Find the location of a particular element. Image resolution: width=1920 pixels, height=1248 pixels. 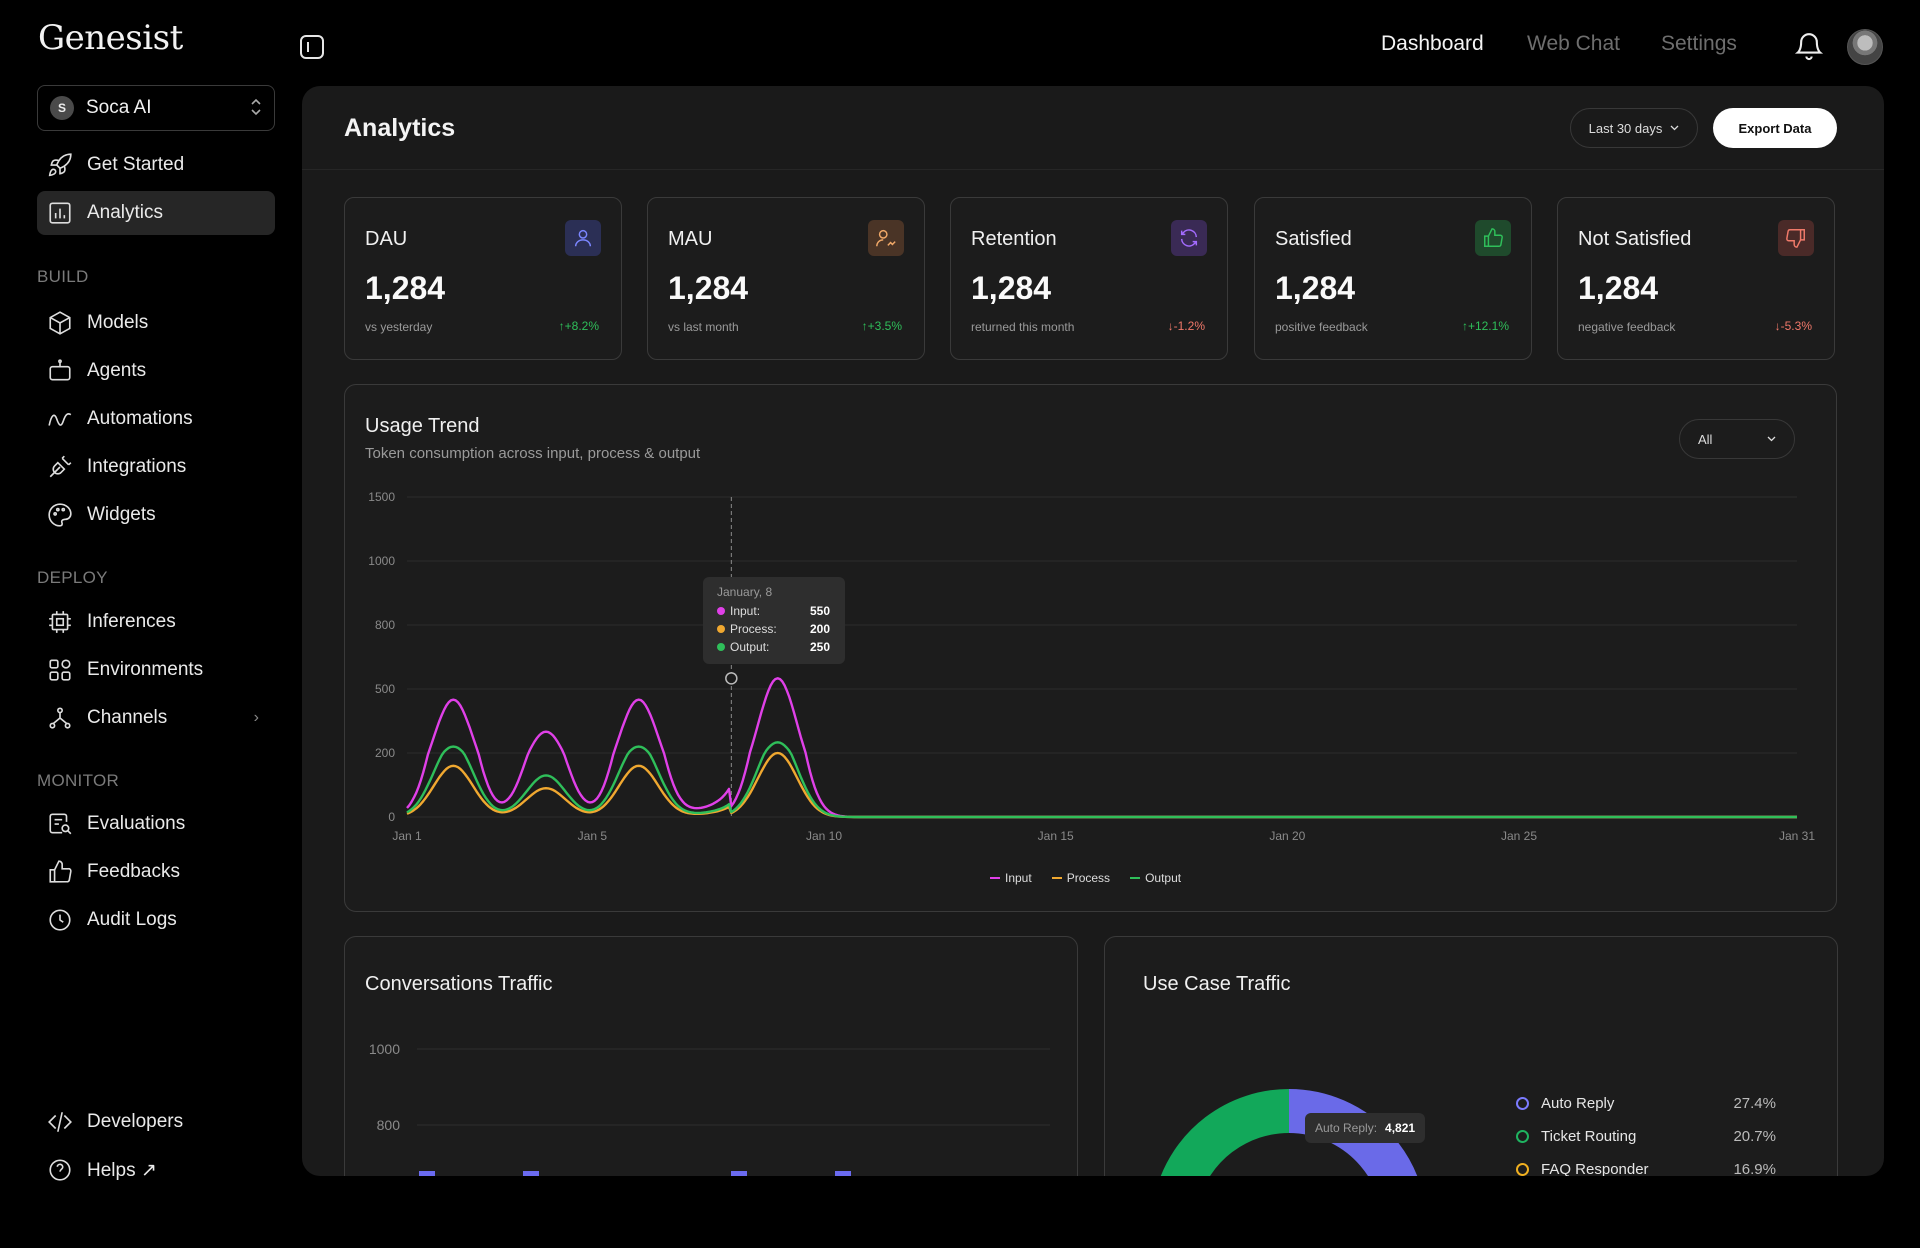

conversations-title: Conversations Traffic is located at coordinates (459, 984).